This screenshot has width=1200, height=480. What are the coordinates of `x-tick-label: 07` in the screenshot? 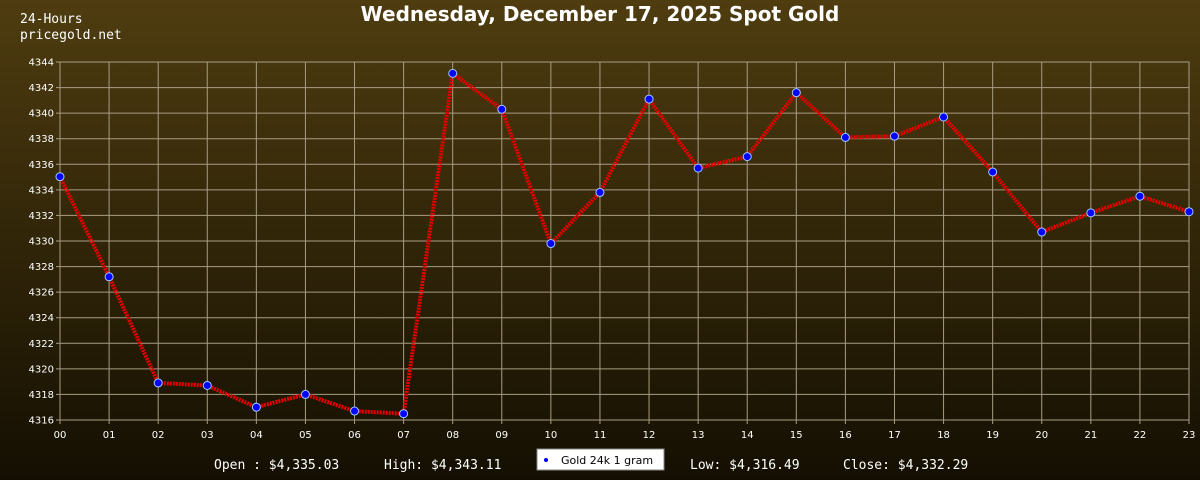 It's located at (403, 435).